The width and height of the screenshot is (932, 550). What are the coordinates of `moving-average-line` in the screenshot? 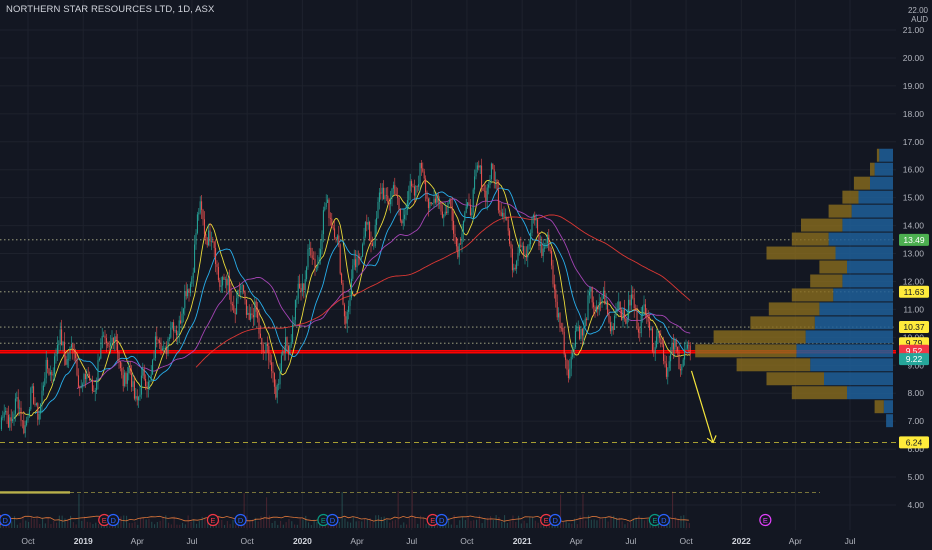 It's located at (443, 291).